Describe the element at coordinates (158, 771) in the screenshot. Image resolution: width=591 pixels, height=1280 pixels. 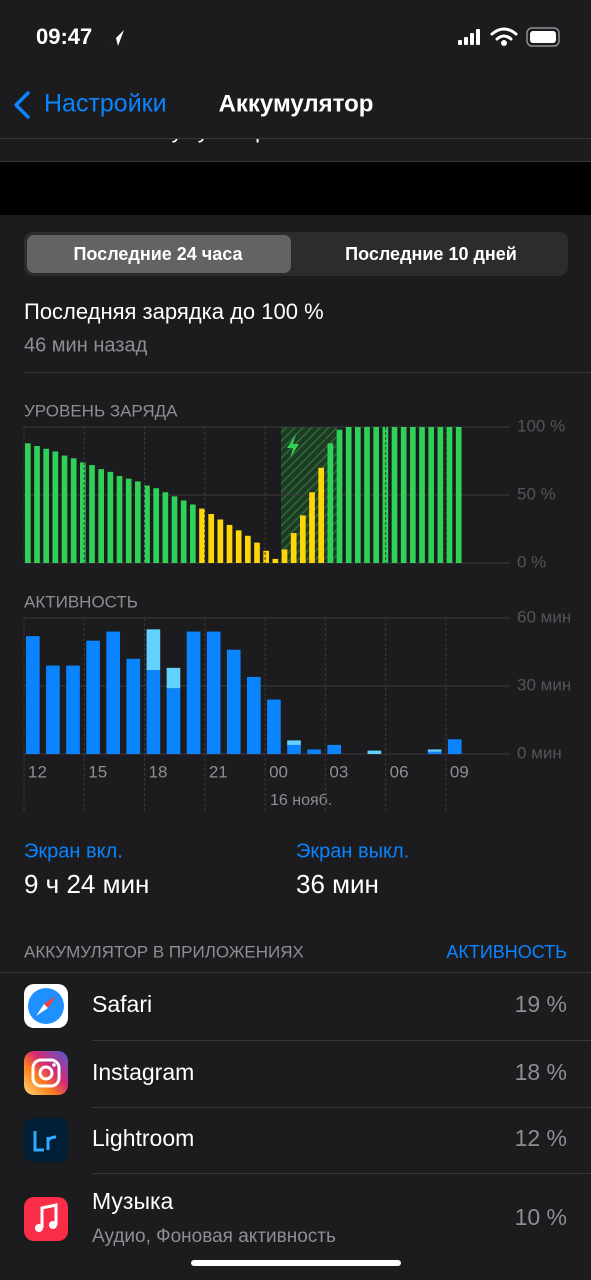
I see `x-tick-label: 18` at that location.